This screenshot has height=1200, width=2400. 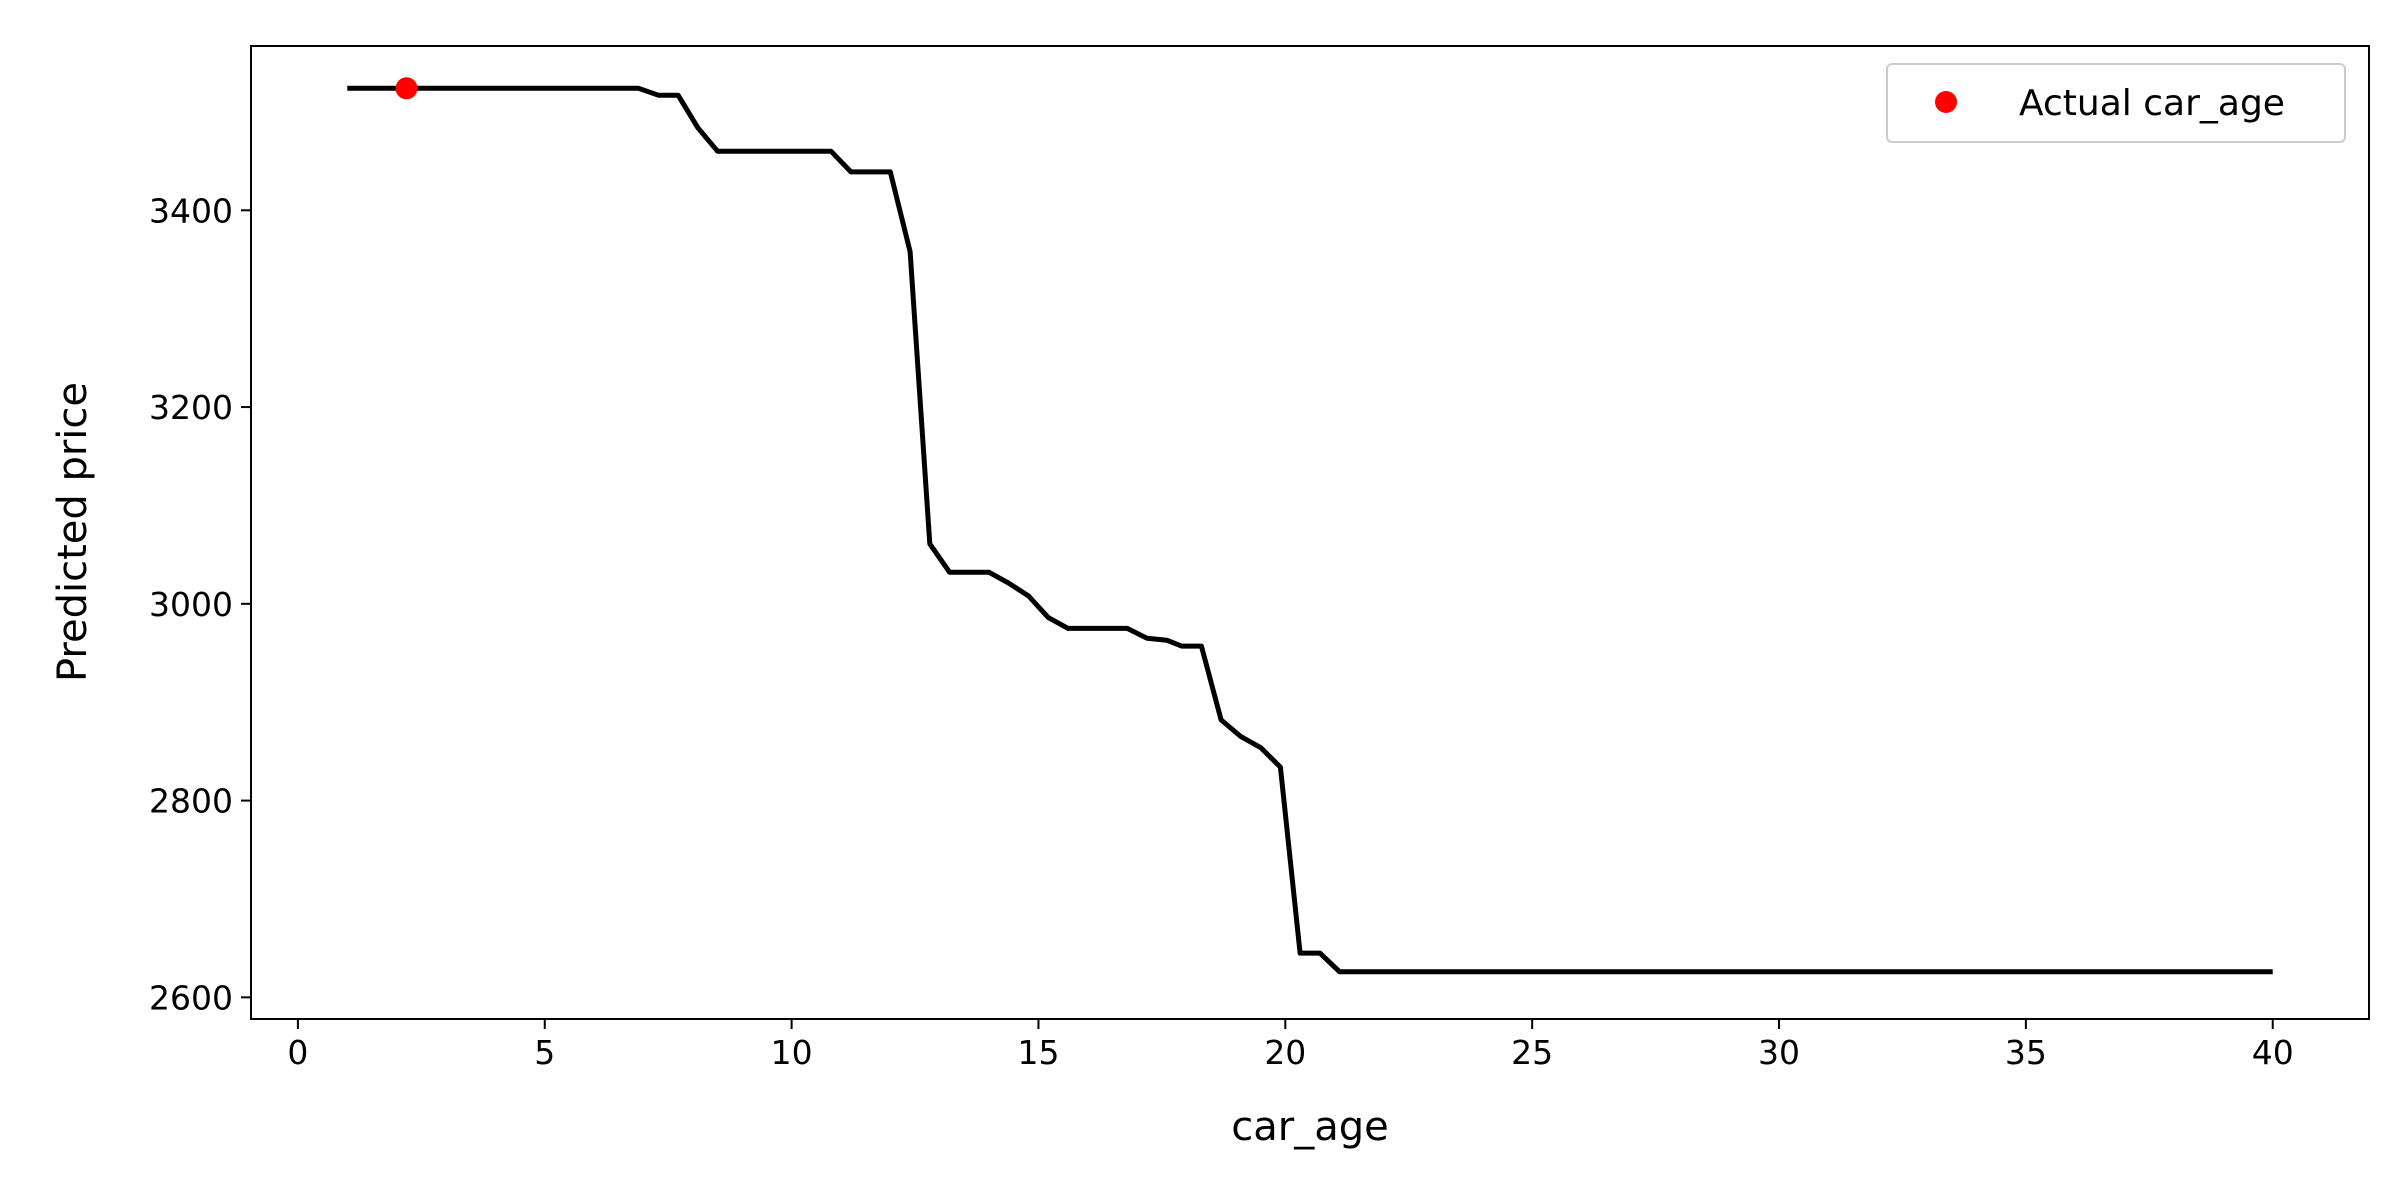 I want to click on x-tick-label: 10, so click(x=792, y=1052).